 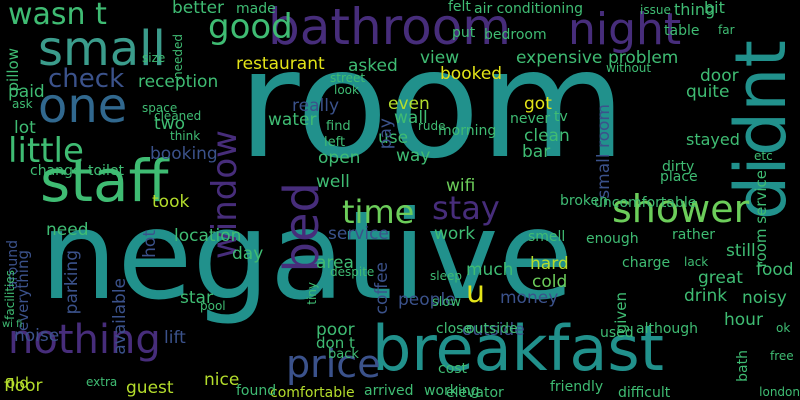 I want to click on word-bit: bit, so click(x=714, y=8).